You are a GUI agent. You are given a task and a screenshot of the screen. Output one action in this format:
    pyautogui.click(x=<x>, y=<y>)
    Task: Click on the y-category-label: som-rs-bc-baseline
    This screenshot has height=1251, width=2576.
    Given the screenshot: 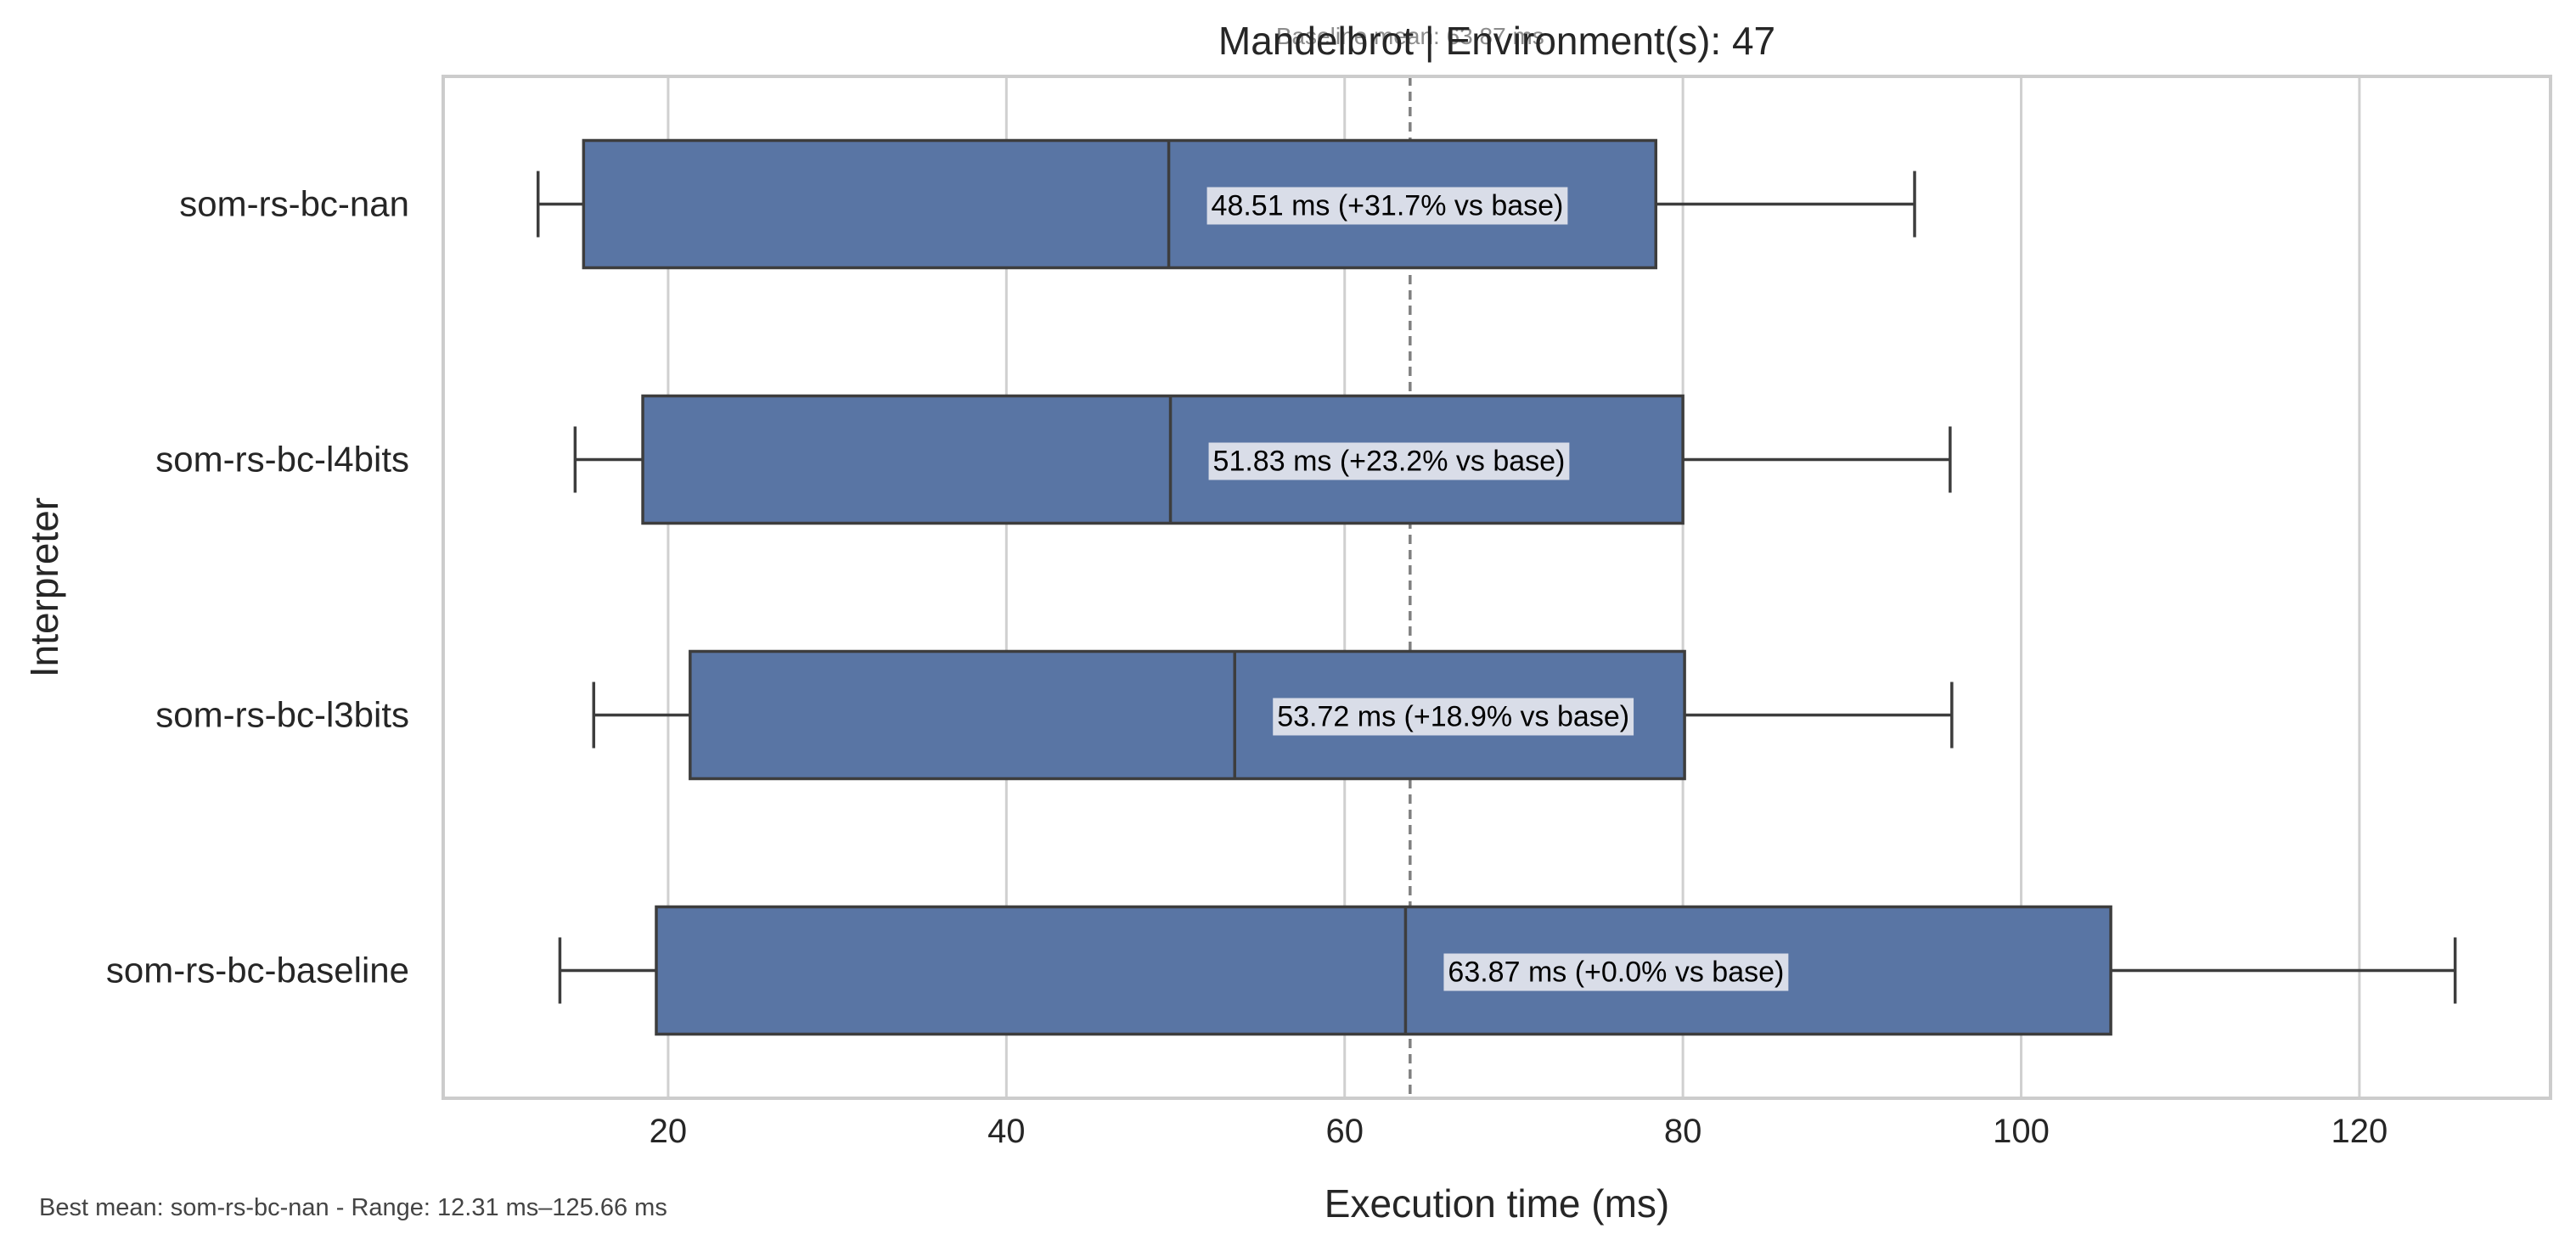 What is the action you would take?
    pyautogui.click(x=257, y=971)
    